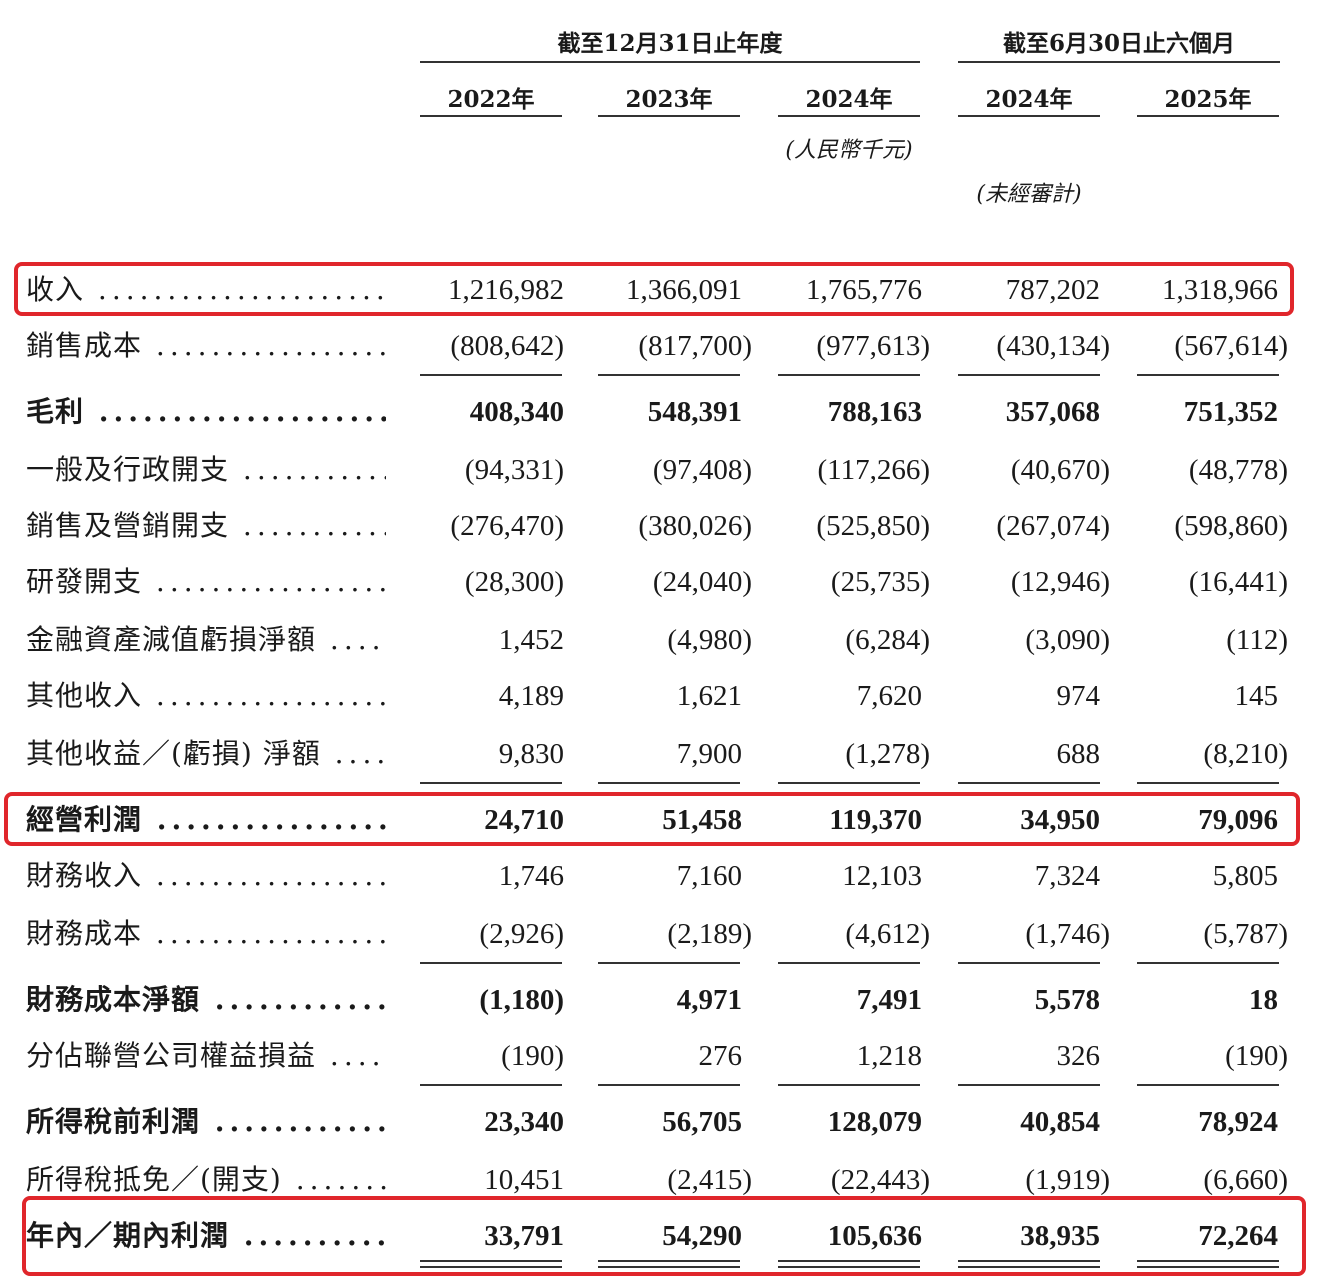  I want to click on cell-value: 1,216,982, so click(506, 290).